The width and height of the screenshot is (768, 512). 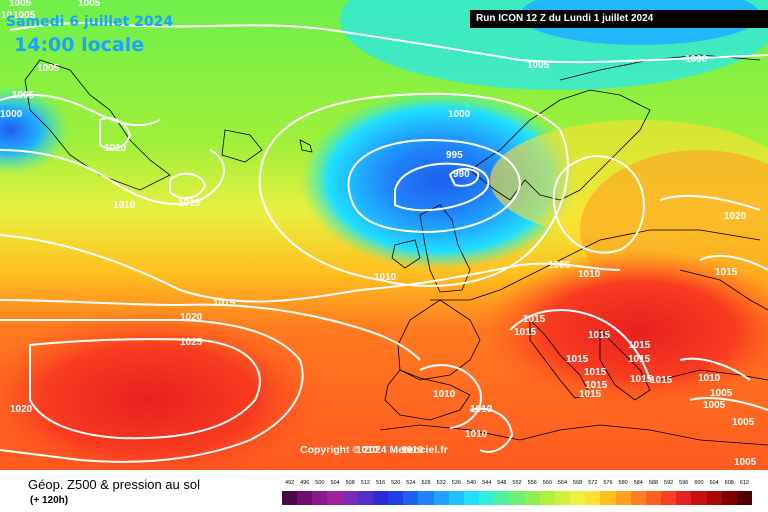 I want to click on legend-value-label: 496, so click(x=305, y=483).